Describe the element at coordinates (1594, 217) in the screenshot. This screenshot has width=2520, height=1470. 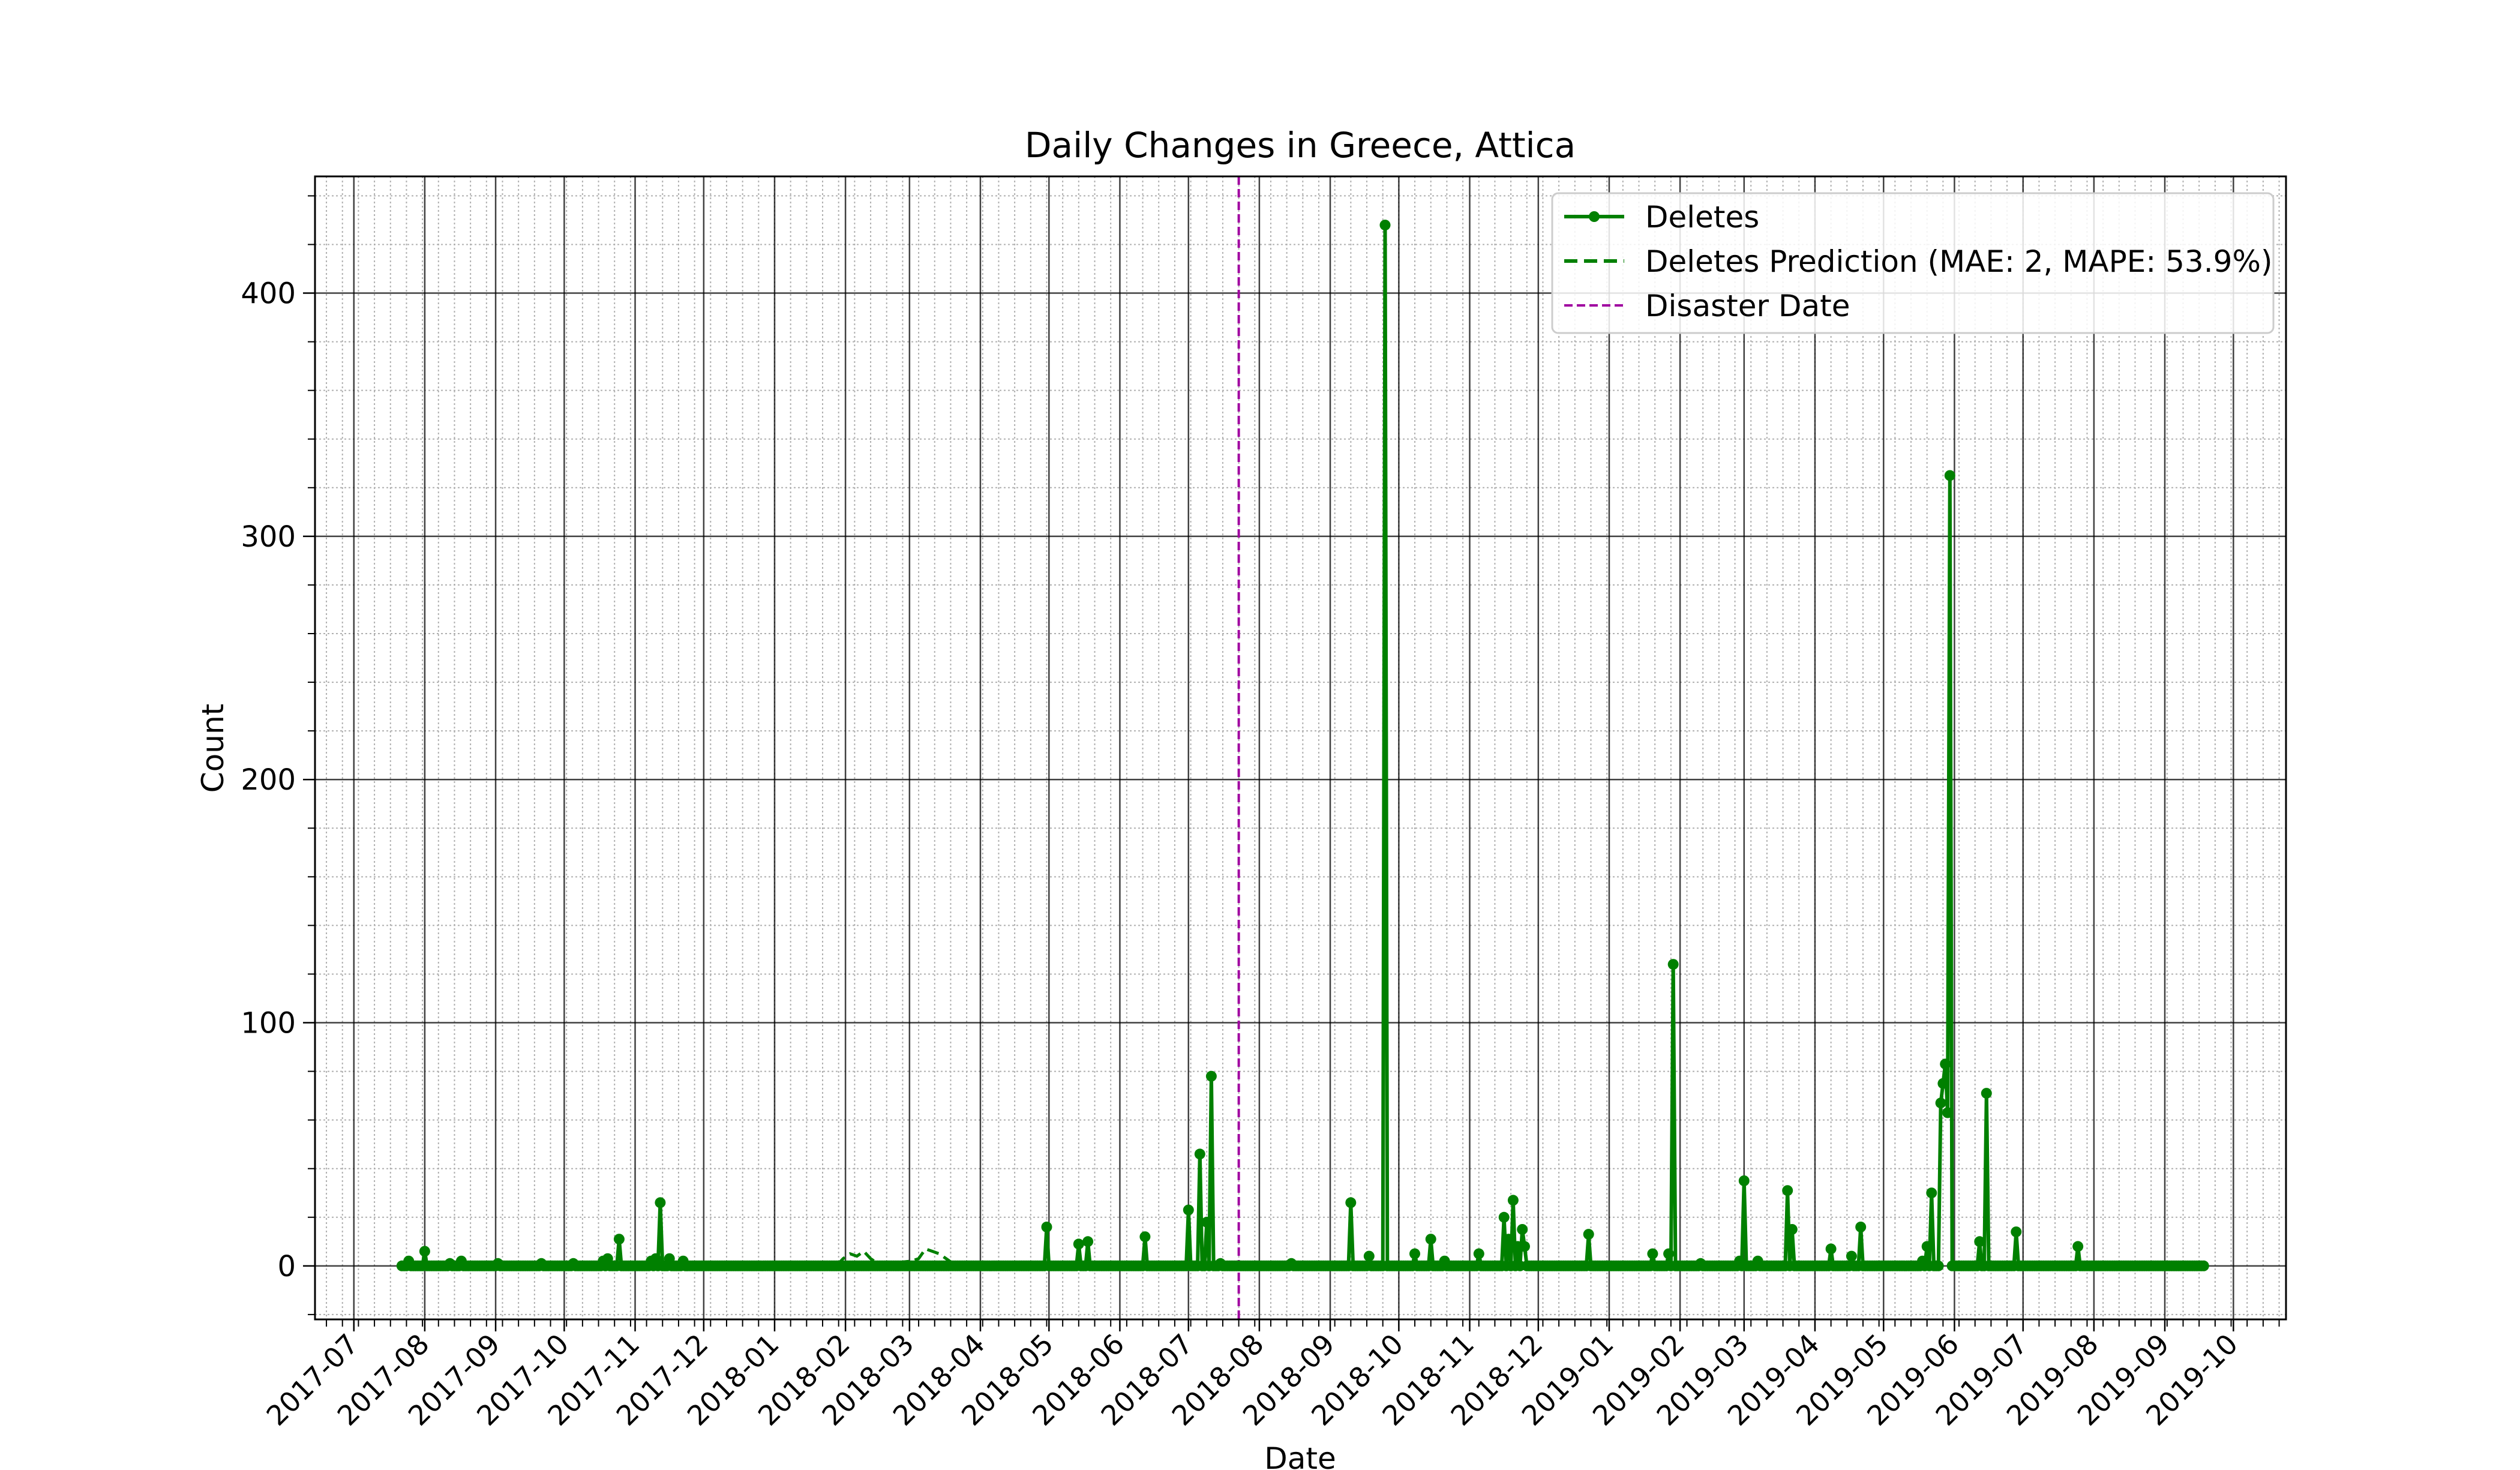
I see `legend-deletes-marker` at that location.